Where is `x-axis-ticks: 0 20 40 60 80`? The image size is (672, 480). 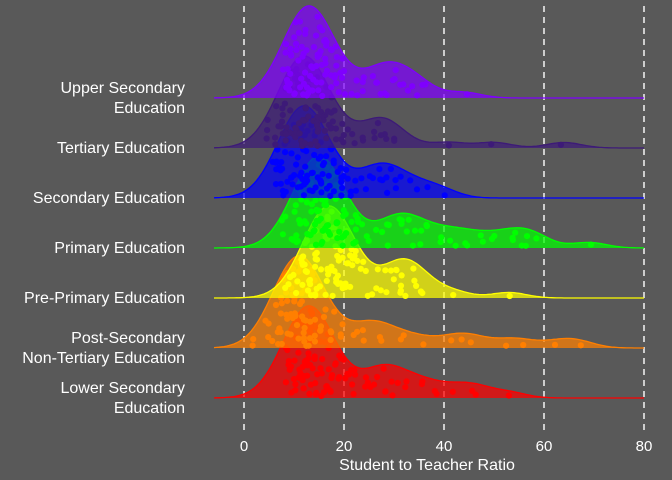 x-axis-ticks: 0 20 40 60 80 is located at coordinates (446, 446).